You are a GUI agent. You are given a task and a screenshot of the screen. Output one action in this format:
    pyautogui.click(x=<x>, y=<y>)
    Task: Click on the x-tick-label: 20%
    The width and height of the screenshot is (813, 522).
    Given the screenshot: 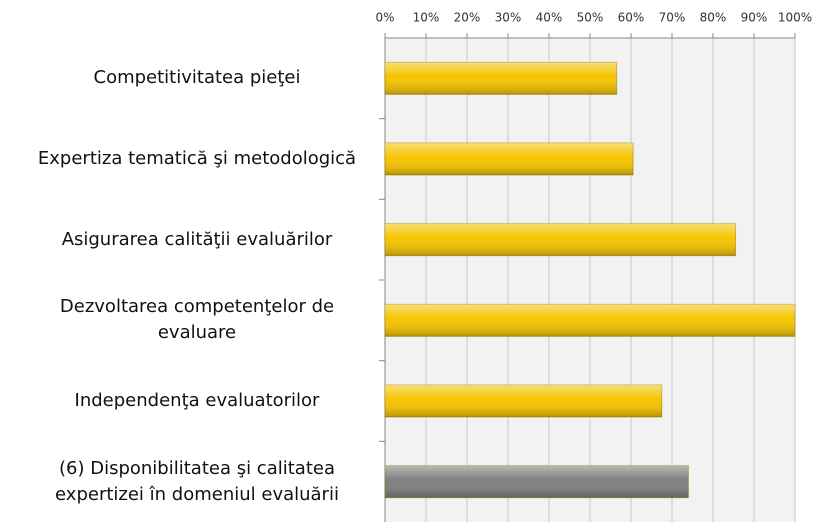 What is the action you would take?
    pyautogui.click(x=467, y=18)
    